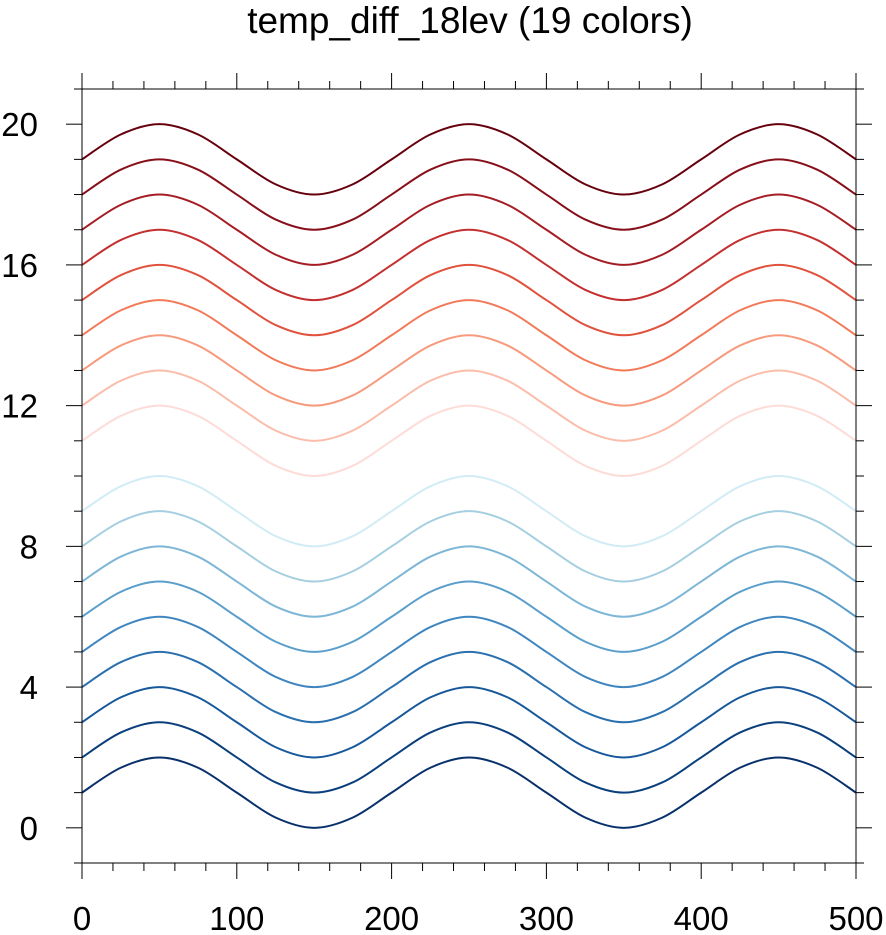 This screenshot has height=935, width=886. What do you see at coordinates (701, 917) in the screenshot?
I see `x-tick-label-400: 400` at bounding box center [701, 917].